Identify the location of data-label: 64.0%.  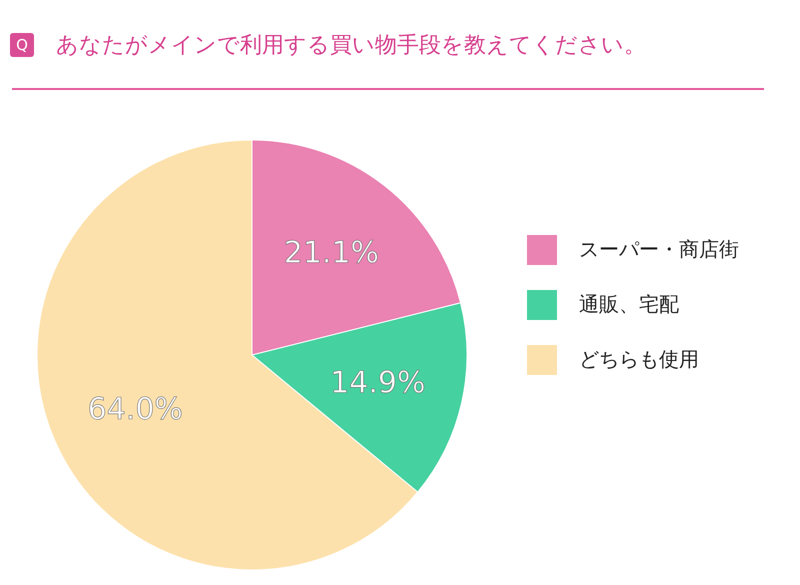
(135, 409).